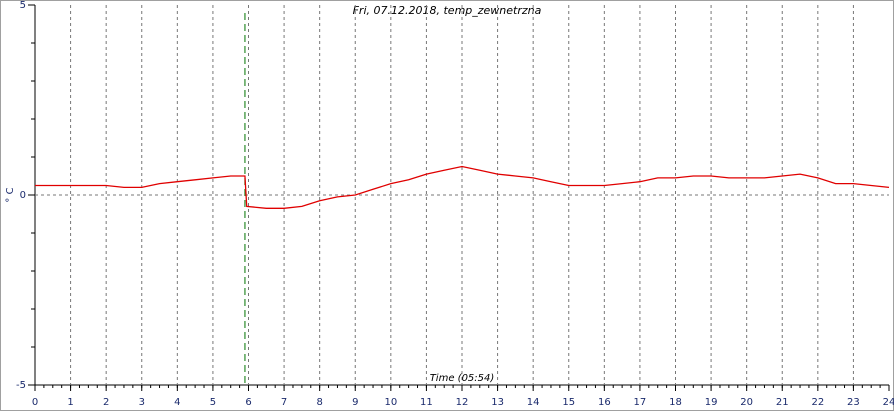 Image resolution: width=894 pixels, height=411 pixels. I want to click on chart-title: Fri, 07.12.2018, temp_zewnetrzna, so click(447, 10).